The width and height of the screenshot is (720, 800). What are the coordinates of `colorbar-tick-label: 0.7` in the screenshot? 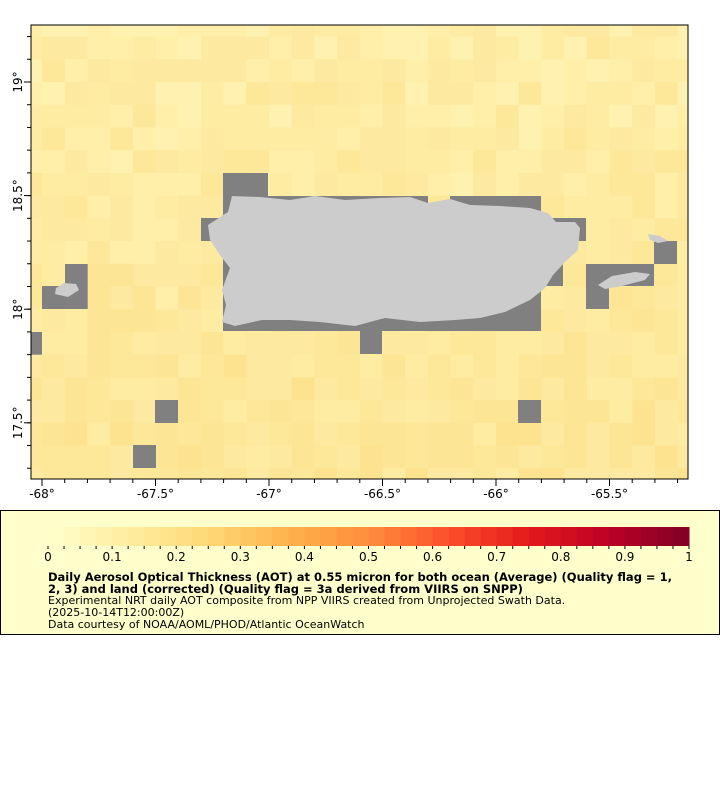 It's located at (496, 557).